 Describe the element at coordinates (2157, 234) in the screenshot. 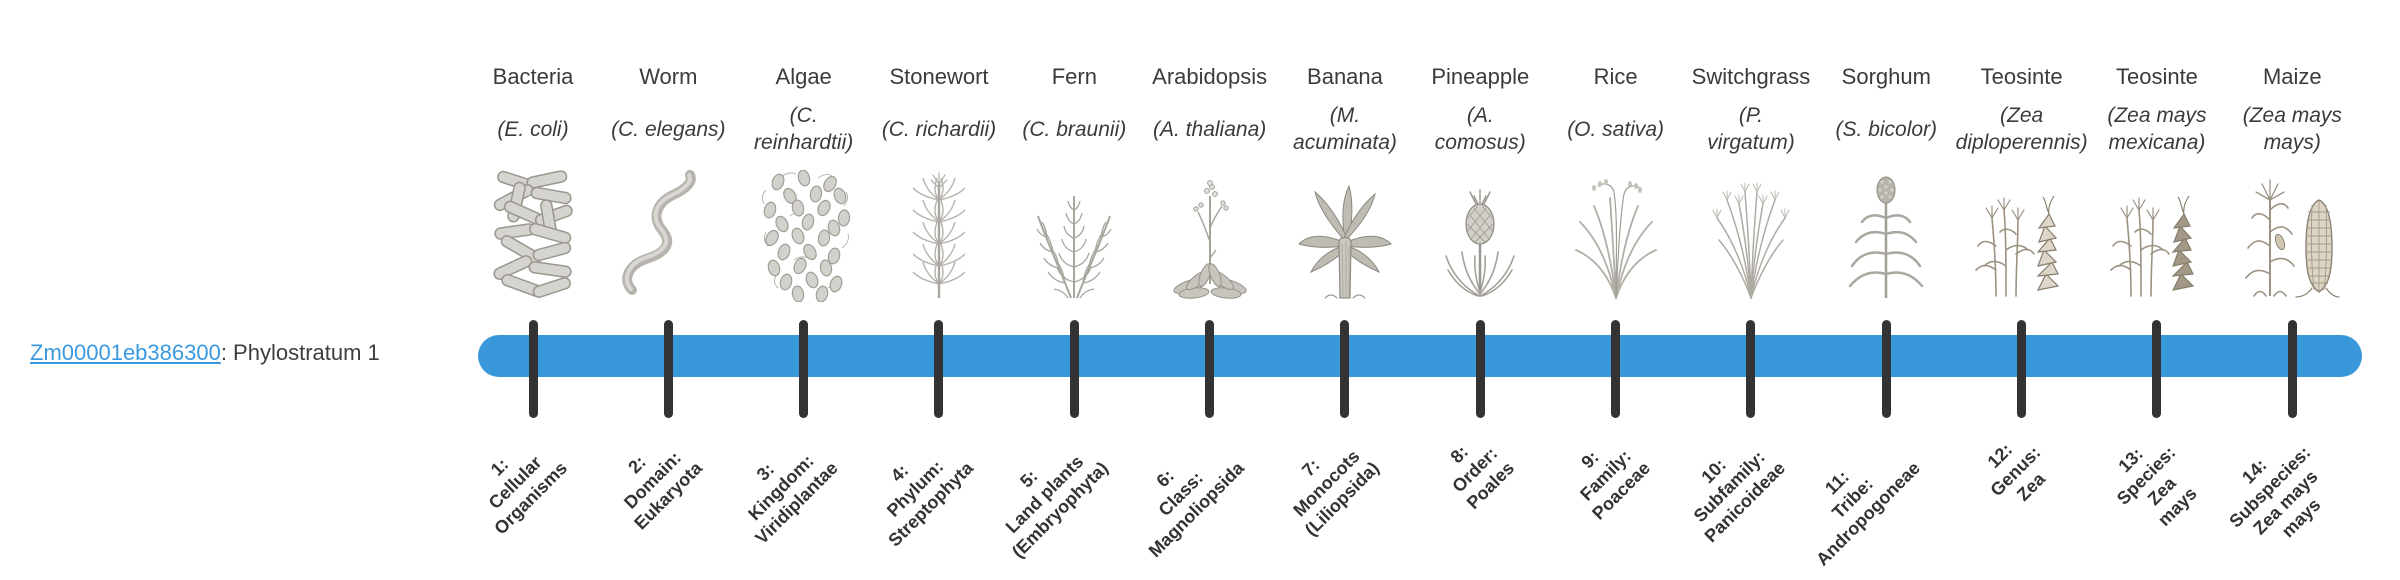

I see `teosinte-mexicana-illustration` at that location.